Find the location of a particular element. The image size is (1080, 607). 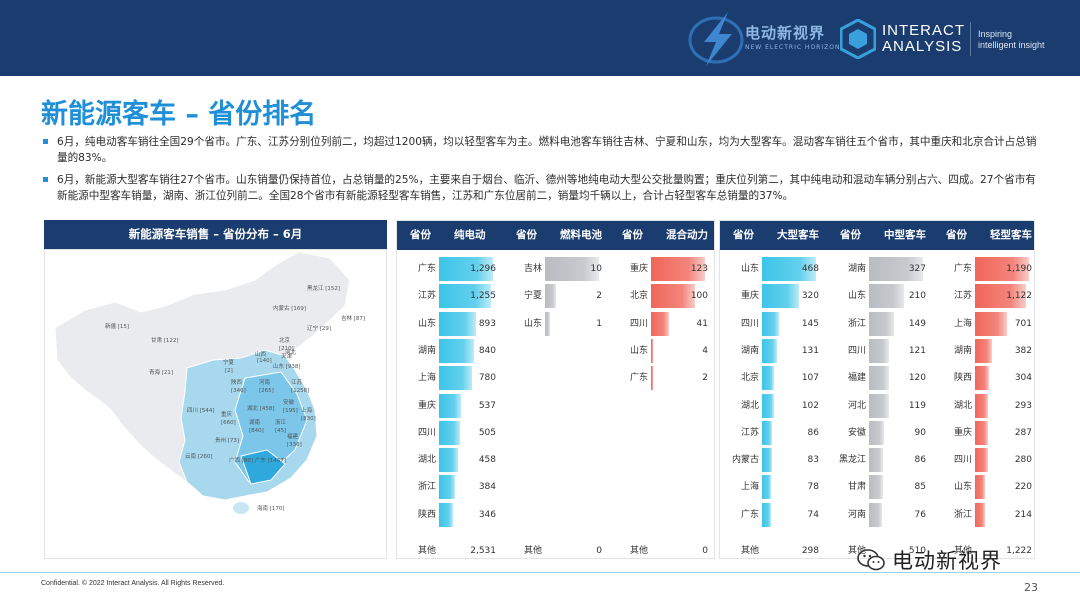

cell-province: 上海 is located at coordinates (426, 378).